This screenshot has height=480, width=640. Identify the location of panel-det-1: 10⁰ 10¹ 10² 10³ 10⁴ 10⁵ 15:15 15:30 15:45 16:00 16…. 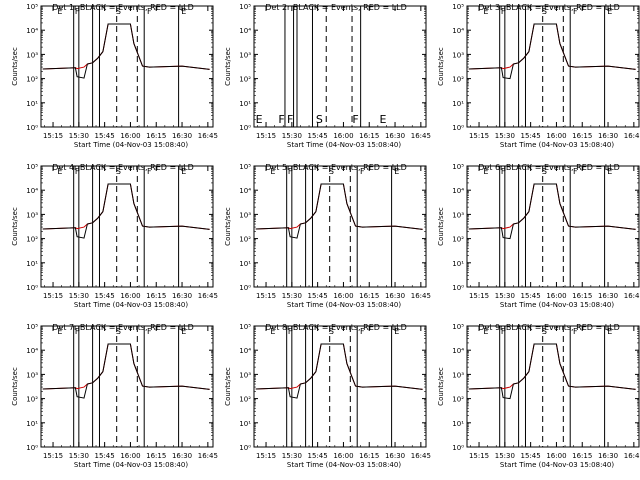
(114, 76).